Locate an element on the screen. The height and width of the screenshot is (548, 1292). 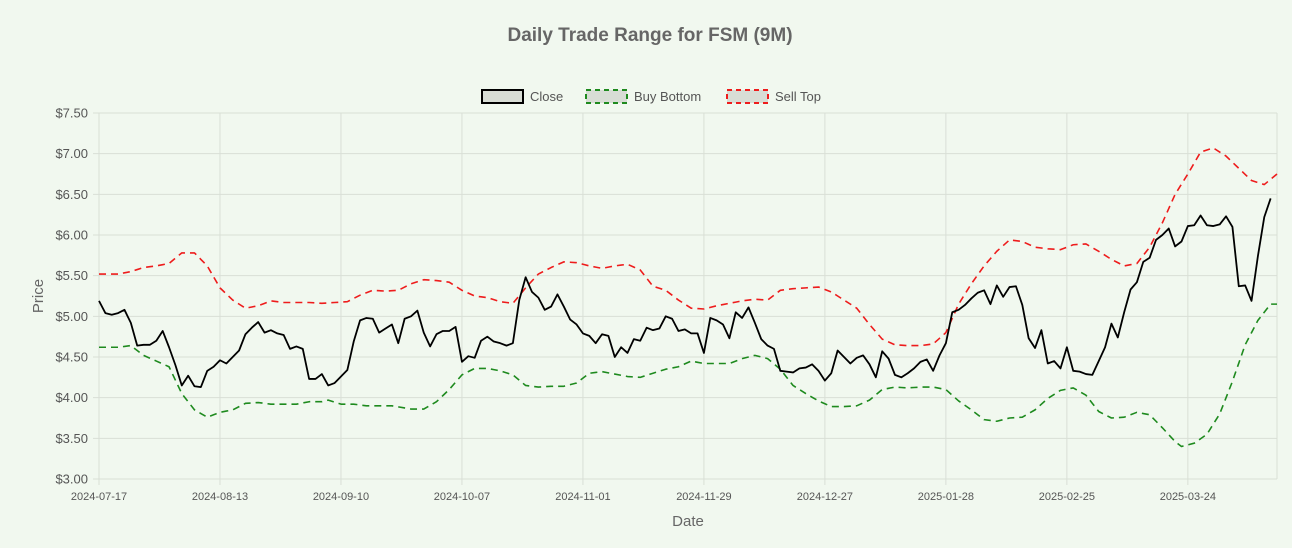
y-tick-label: $4.50 is located at coordinates (71, 357).